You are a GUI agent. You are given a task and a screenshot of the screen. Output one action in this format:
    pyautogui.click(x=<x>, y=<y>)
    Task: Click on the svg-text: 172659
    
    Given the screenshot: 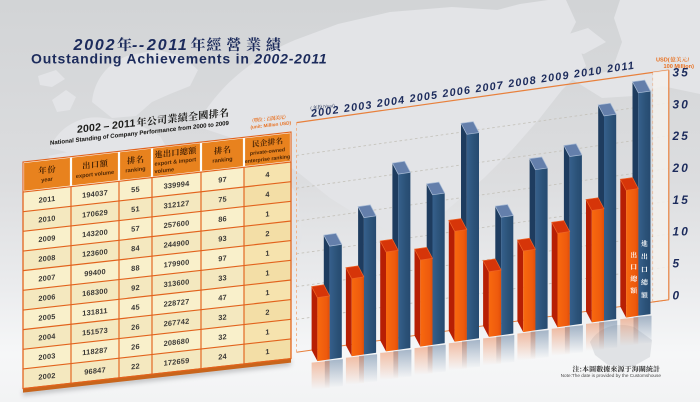 What is the action you would take?
    pyautogui.click(x=177, y=362)
    